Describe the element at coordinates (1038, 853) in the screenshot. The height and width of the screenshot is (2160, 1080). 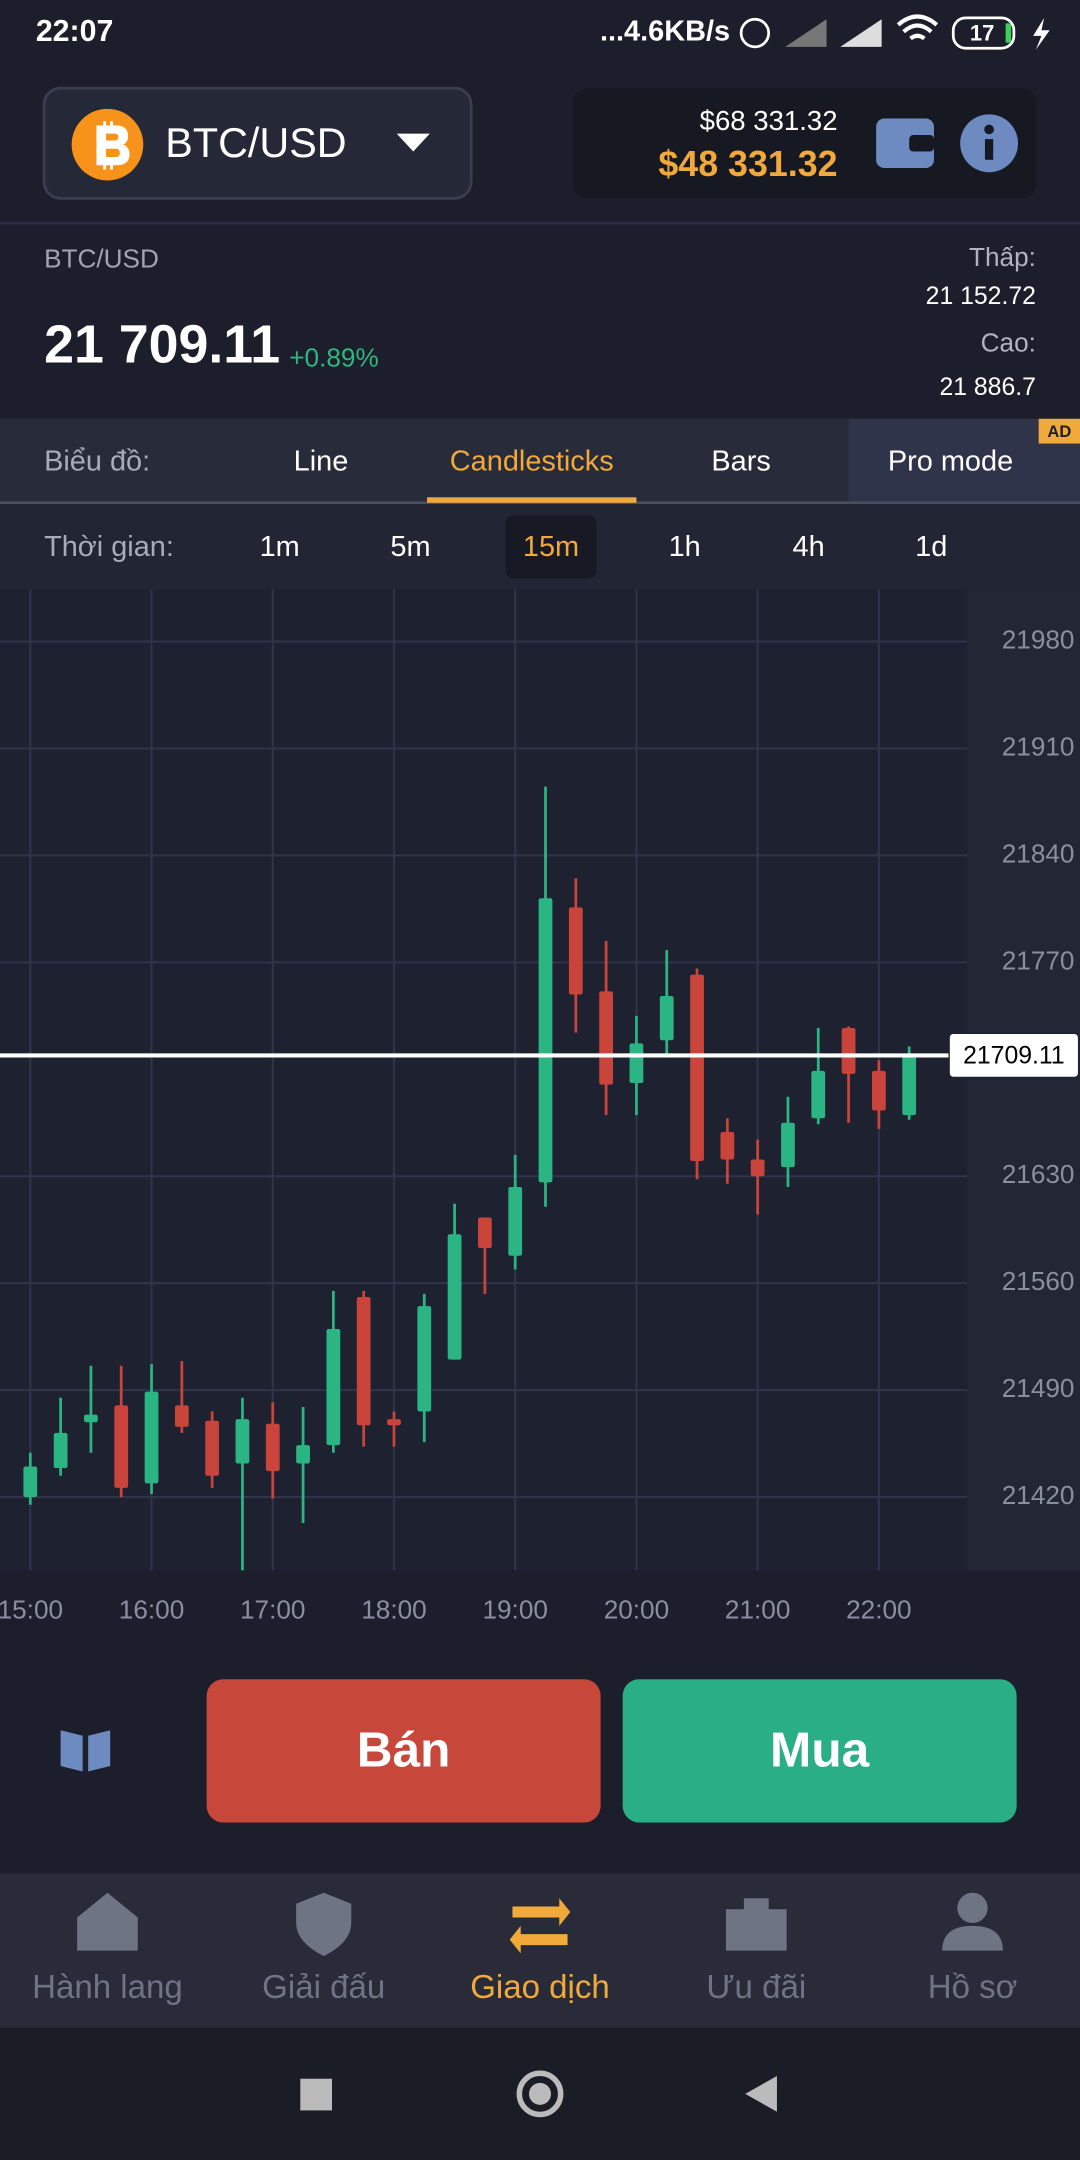
I see `y-tick-label: 21840` at that location.